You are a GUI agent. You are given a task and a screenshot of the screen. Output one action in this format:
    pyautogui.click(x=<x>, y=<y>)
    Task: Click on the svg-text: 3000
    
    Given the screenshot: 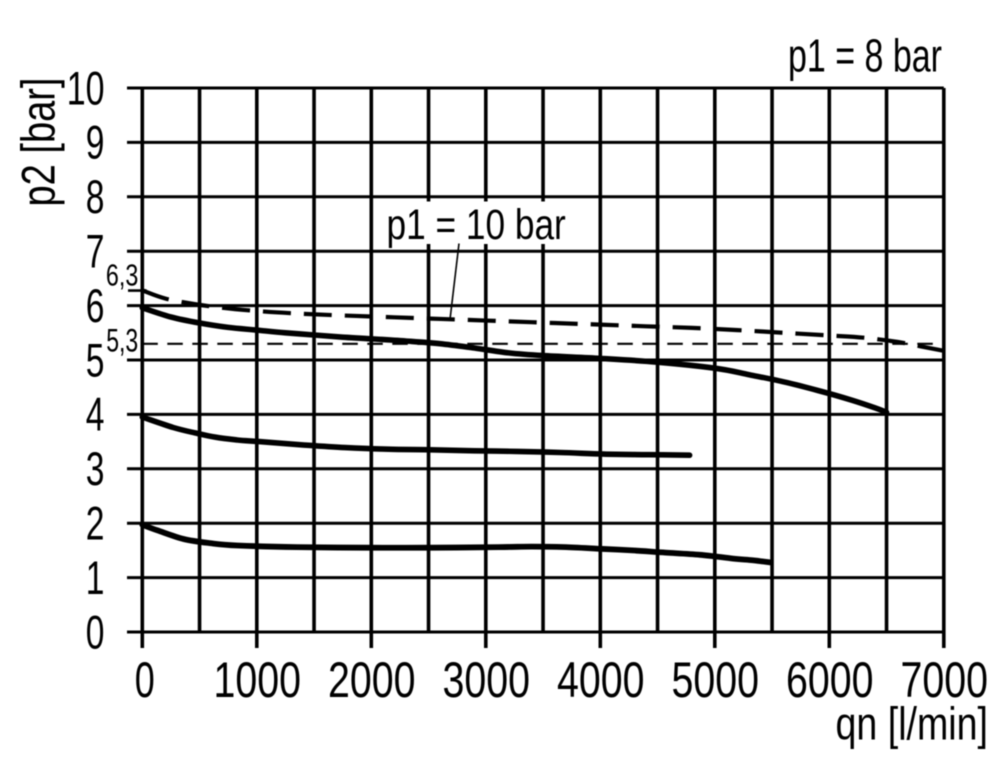 What is the action you would take?
    pyautogui.click(x=487, y=679)
    